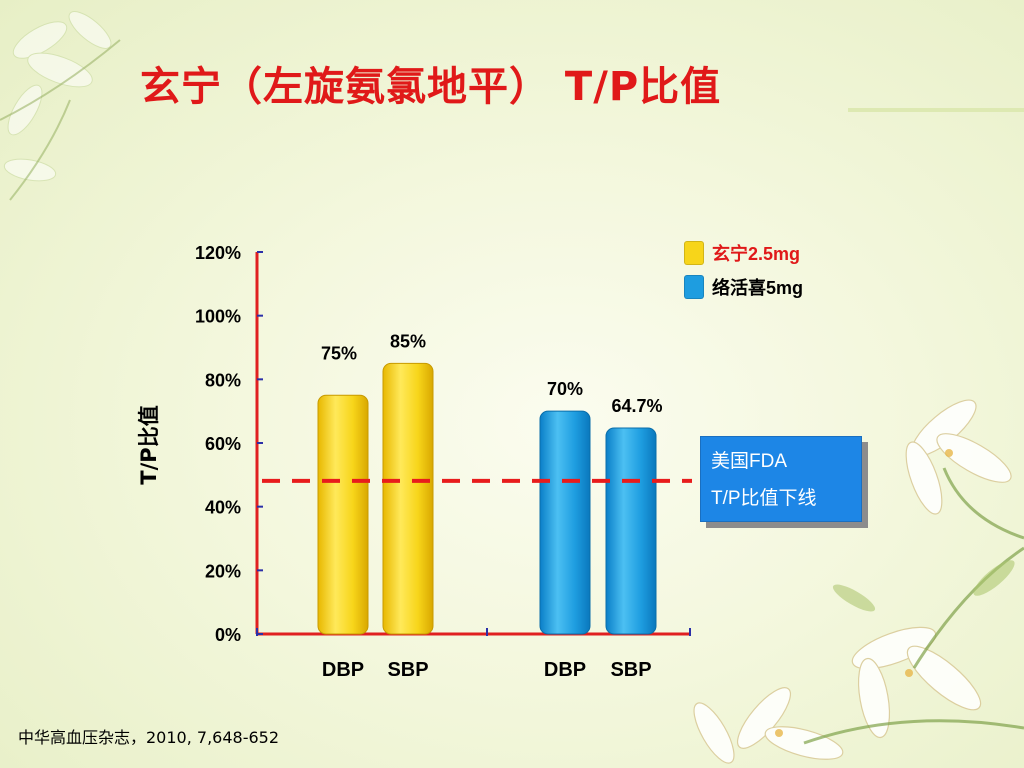 Image resolution: width=1024 pixels, height=768 pixels. I want to click on legend-swatch-yellow, so click(694, 253).